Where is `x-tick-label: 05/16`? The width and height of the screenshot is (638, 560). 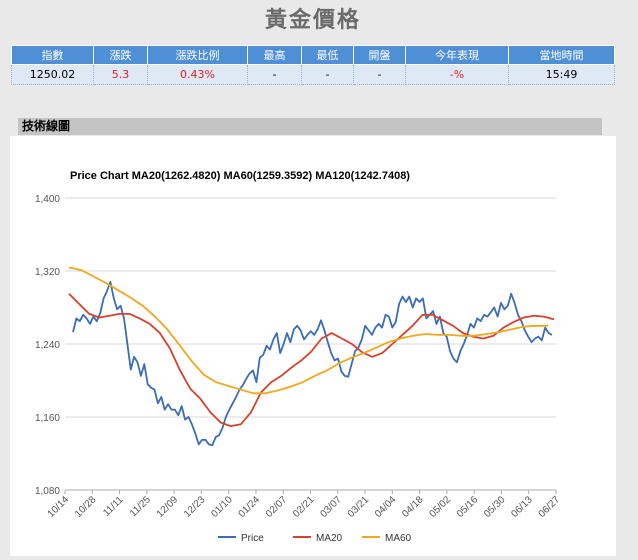
x-tick-label: 05/16 is located at coordinates (468, 507).